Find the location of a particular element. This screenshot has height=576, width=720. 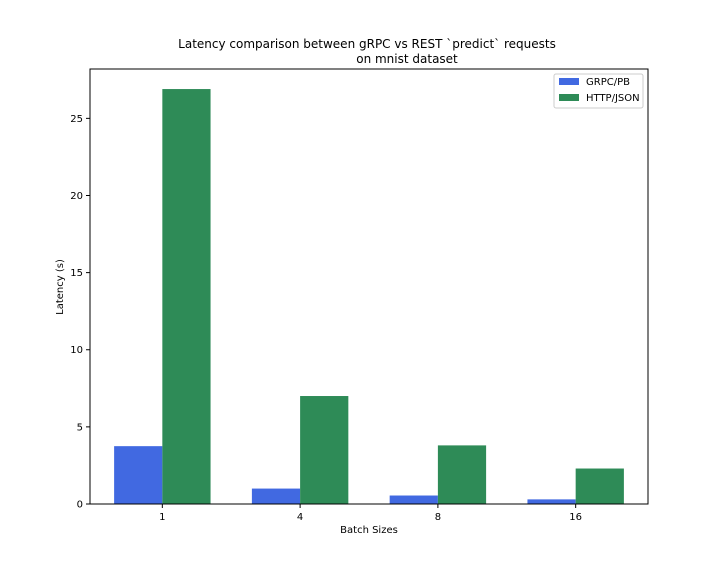

x-tick-label: 8 is located at coordinates (438, 517).